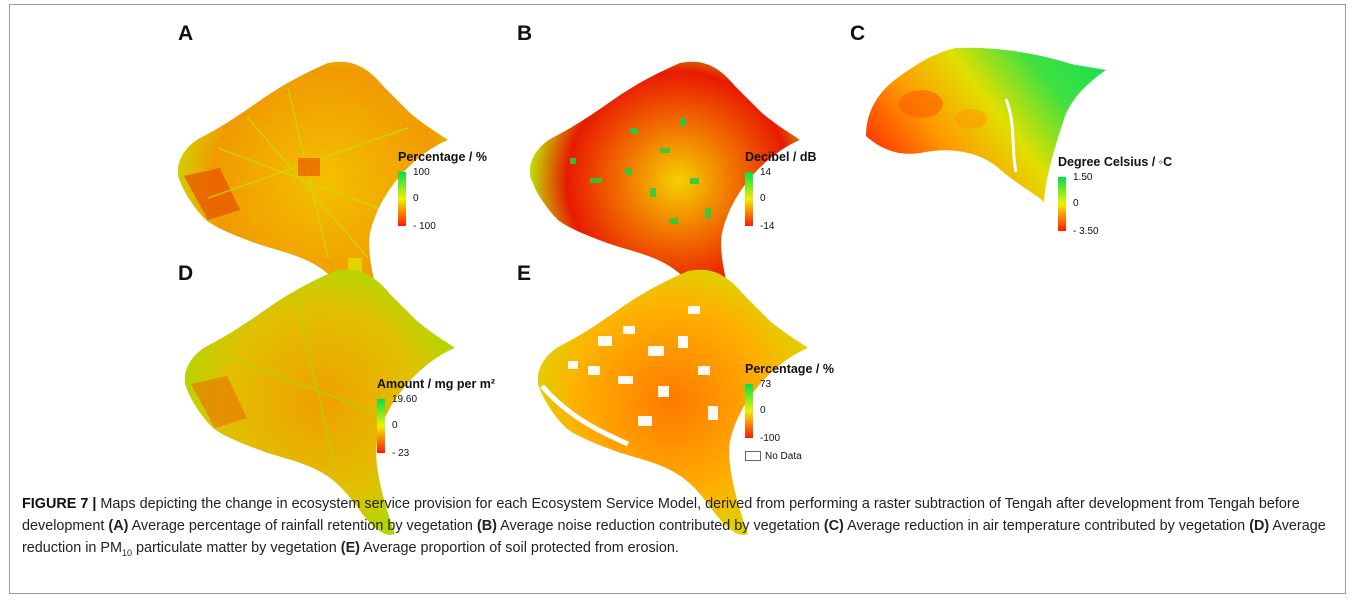 This screenshot has width=1355, height=602. What do you see at coordinates (766, 384) in the screenshot?
I see `legend-max: 73` at bounding box center [766, 384].